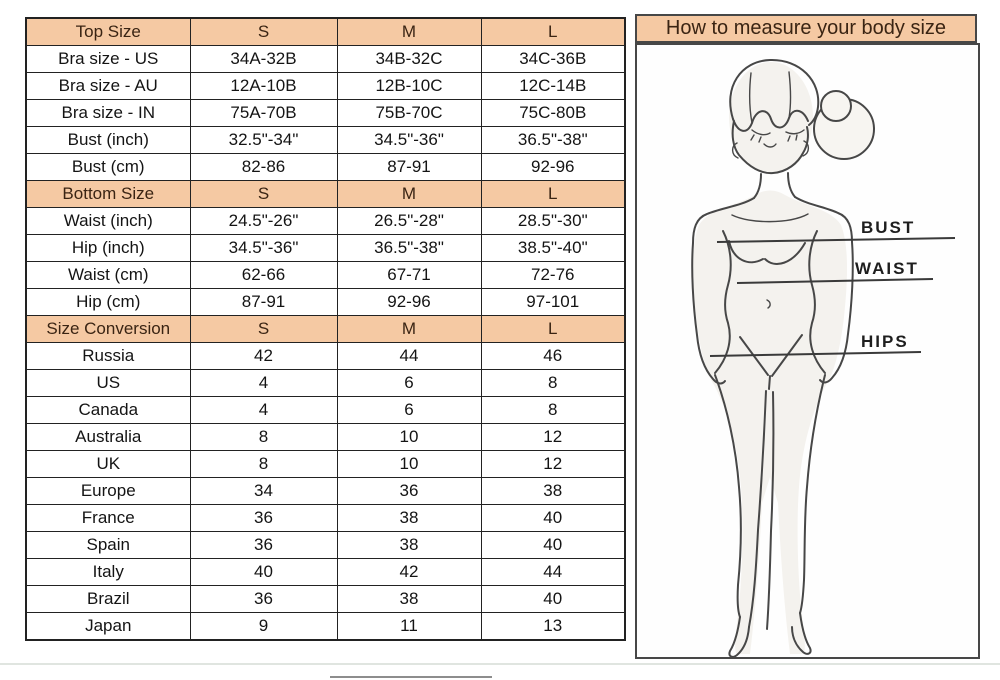 Image resolution: width=1000 pixels, height=680 pixels. What do you see at coordinates (409, 113) in the screenshot?
I see `size-value-cell: 75B-70C` at bounding box center [409, 113].